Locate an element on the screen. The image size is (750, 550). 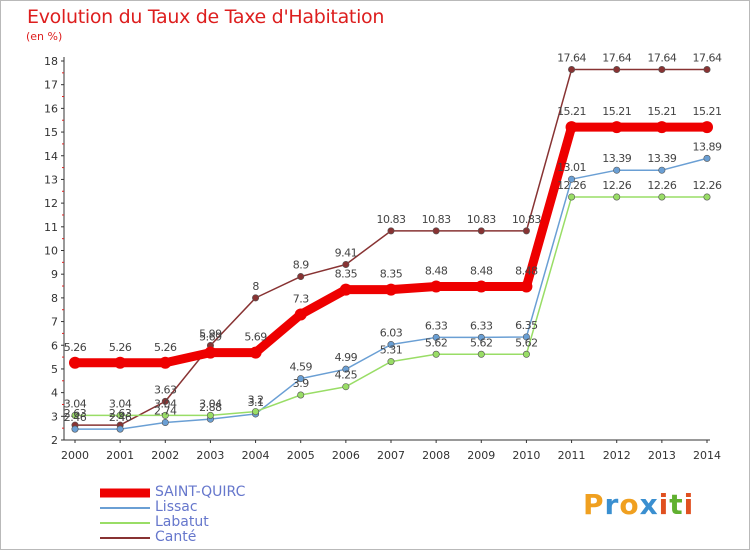
data-label: 3.63 is located at coordinates (165, 389).